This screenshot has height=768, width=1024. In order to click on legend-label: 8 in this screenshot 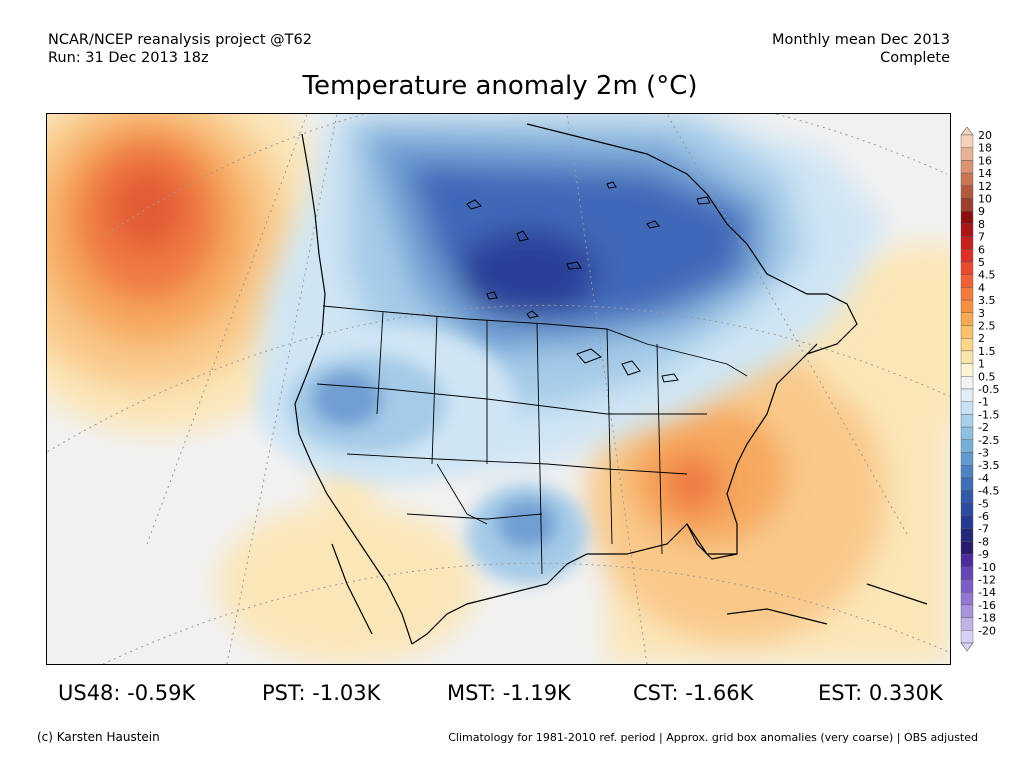, I will do `click(981, 224)`.